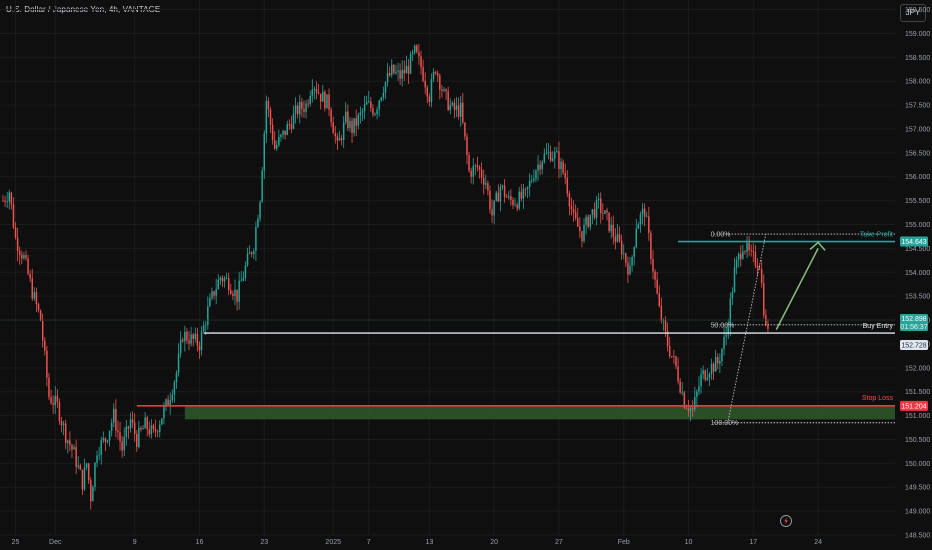 Image resolution: width=932 pixels, height=550 pixels. What do you see at coordinates (917, 177) in the screenshot?
I see `price-tick-label: 156.000` at bounding box center [917, 177].